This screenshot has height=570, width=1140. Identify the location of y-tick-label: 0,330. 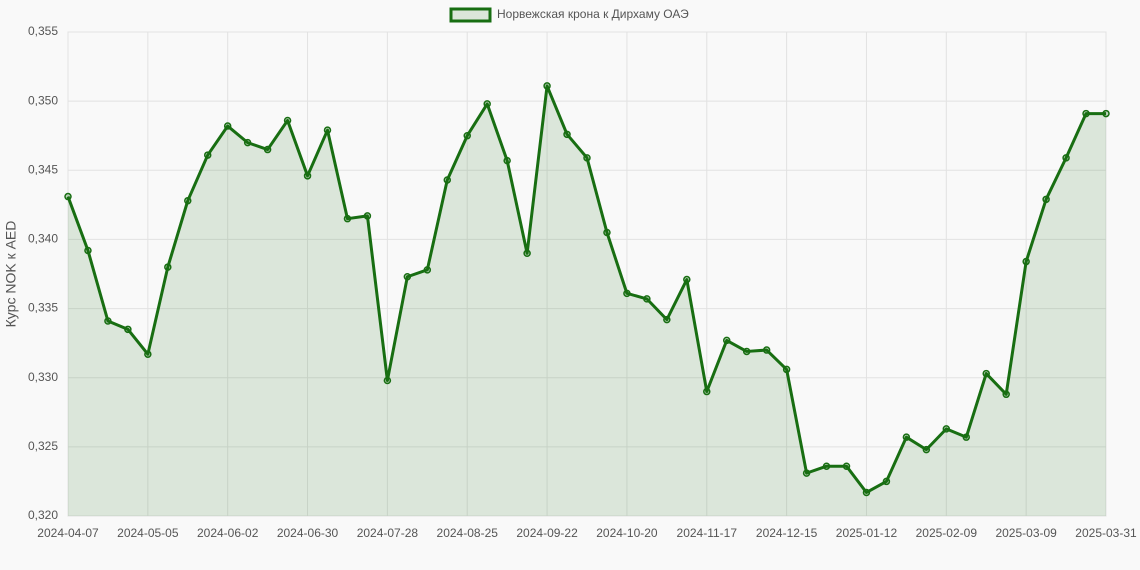
(43, 377).